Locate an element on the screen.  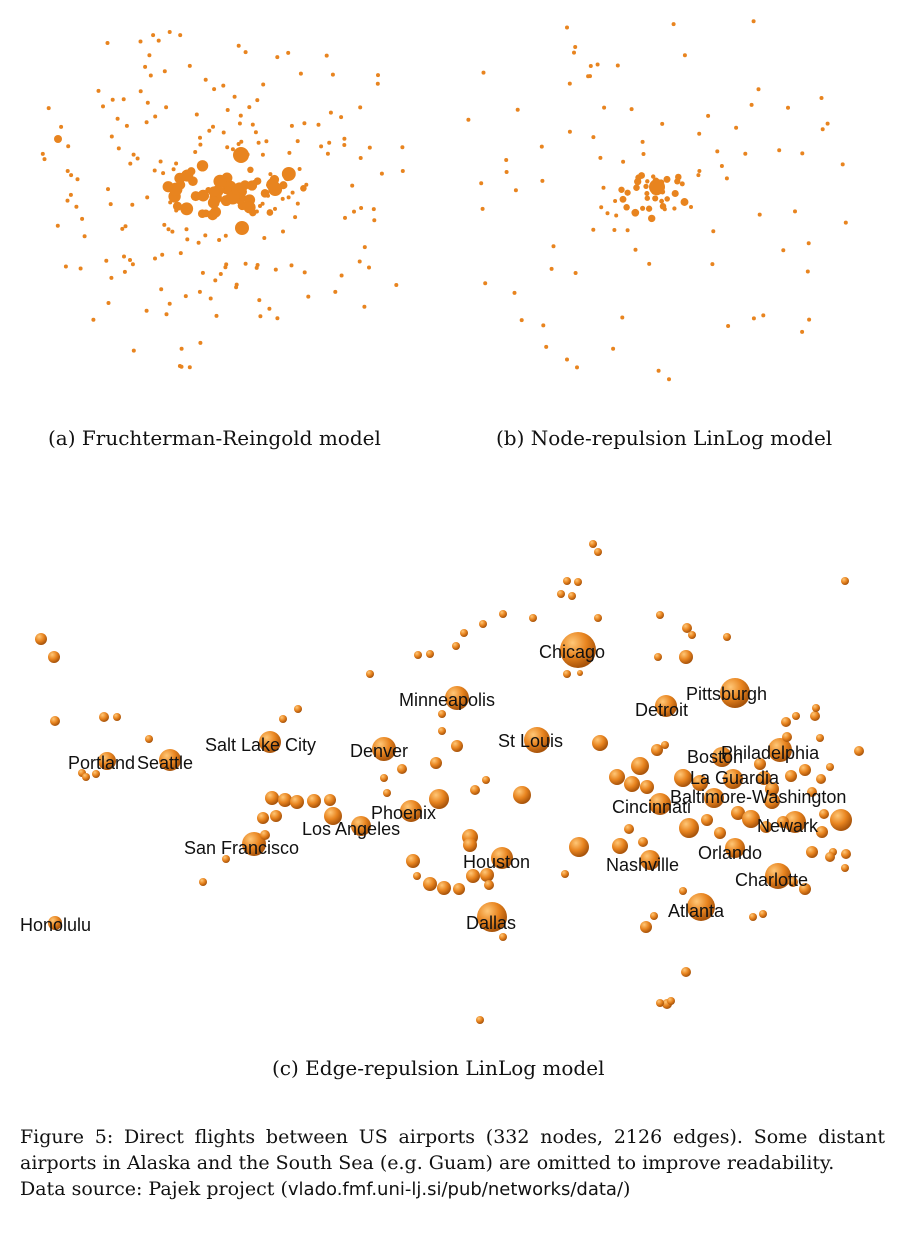
caption-source-prefix: Data source: Pajek project ( is located at coordinates (154, 1189).